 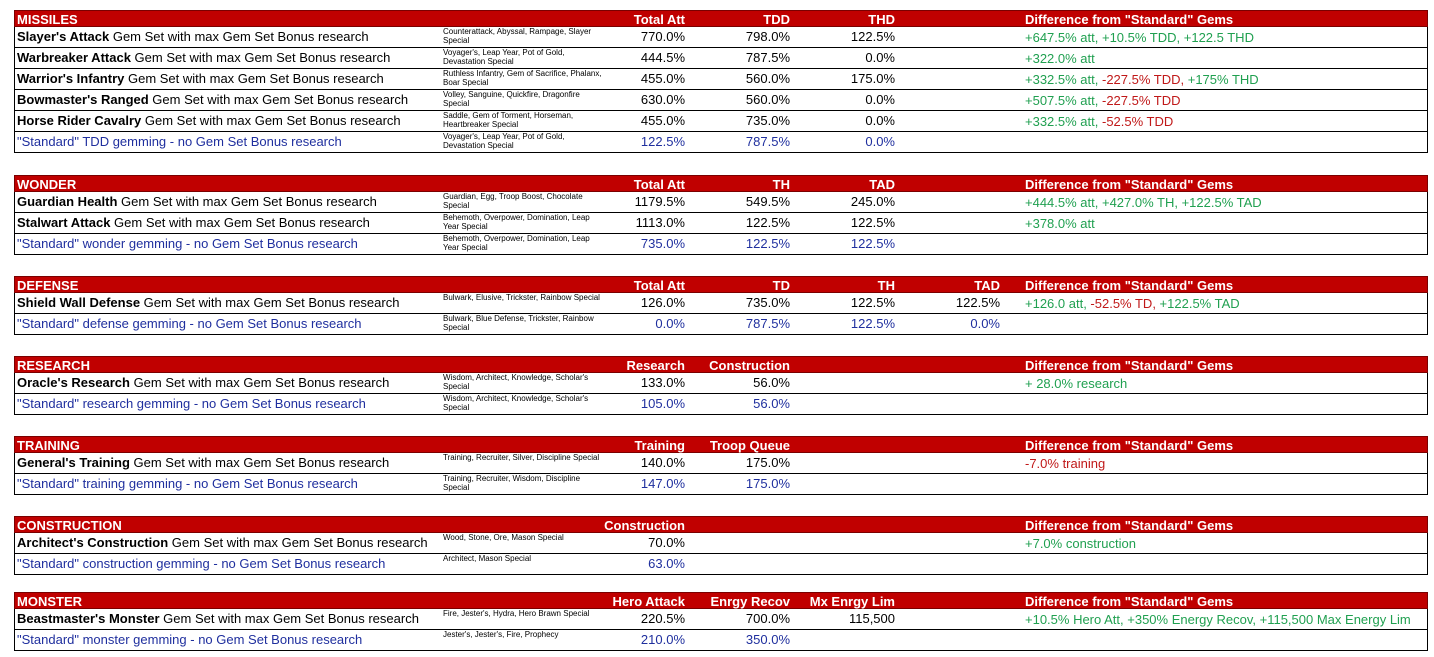 What do you see at coordinates (1060, 223) in the screenshot?
I see `difference-text: +378.0% att` at bounding box center [1060, 223].